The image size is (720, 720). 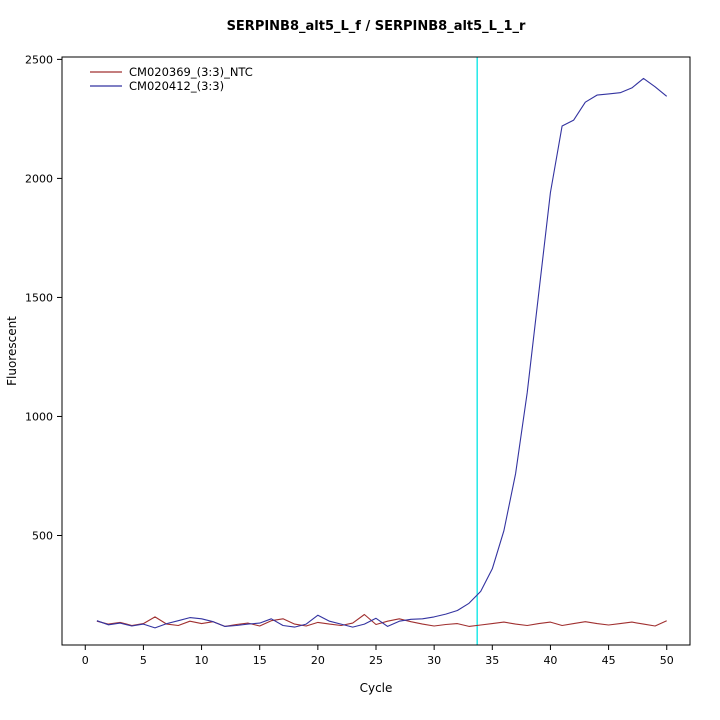 What do you see at coordinates (376, 660) in the screenshot?
I see `x-tick-label: 25` at bounding box center [376, 660].